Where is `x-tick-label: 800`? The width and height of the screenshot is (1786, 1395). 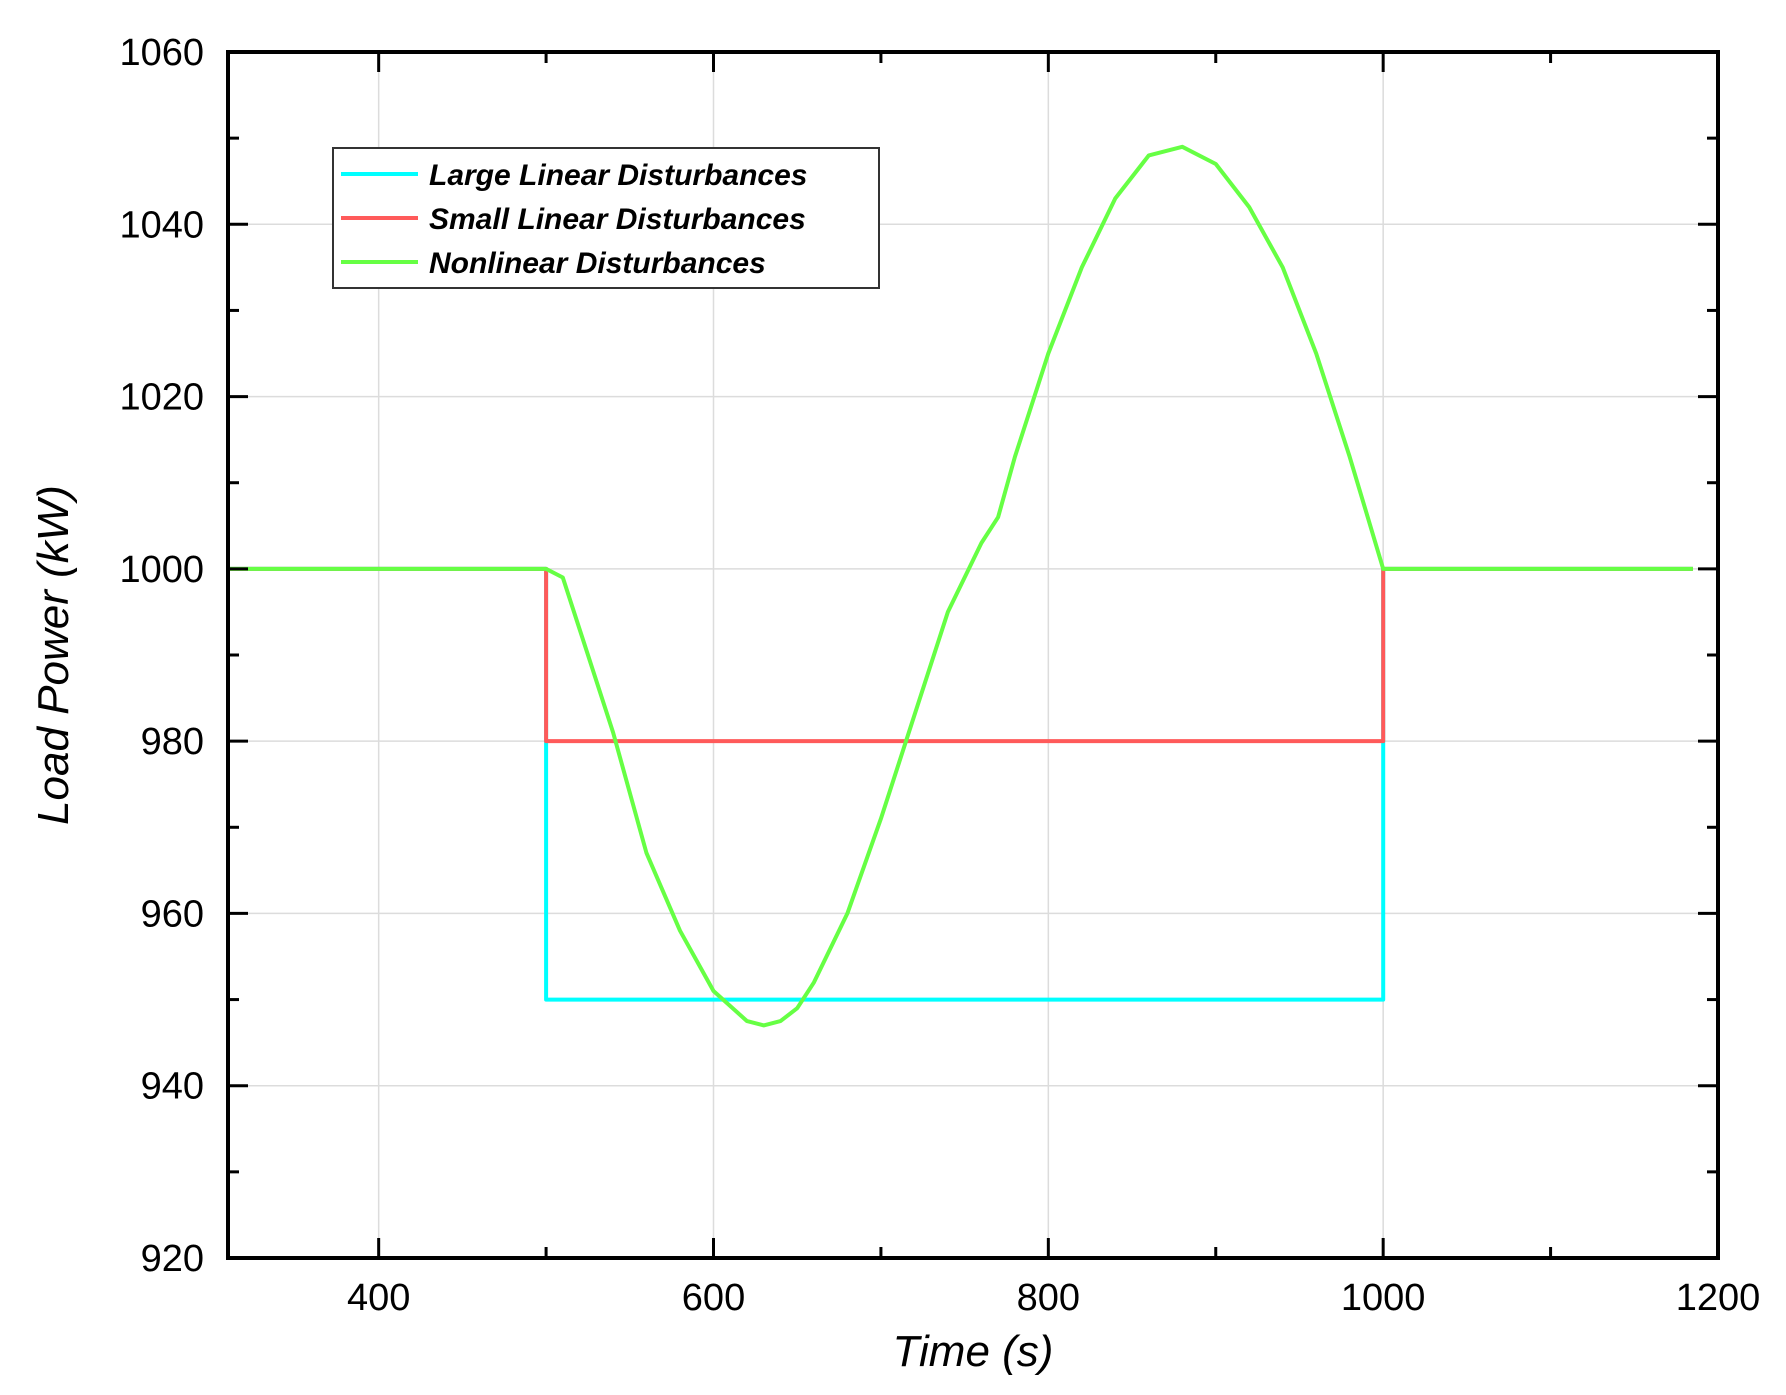
x-tick-label: 800 is located at coordinates (1048, 1298).